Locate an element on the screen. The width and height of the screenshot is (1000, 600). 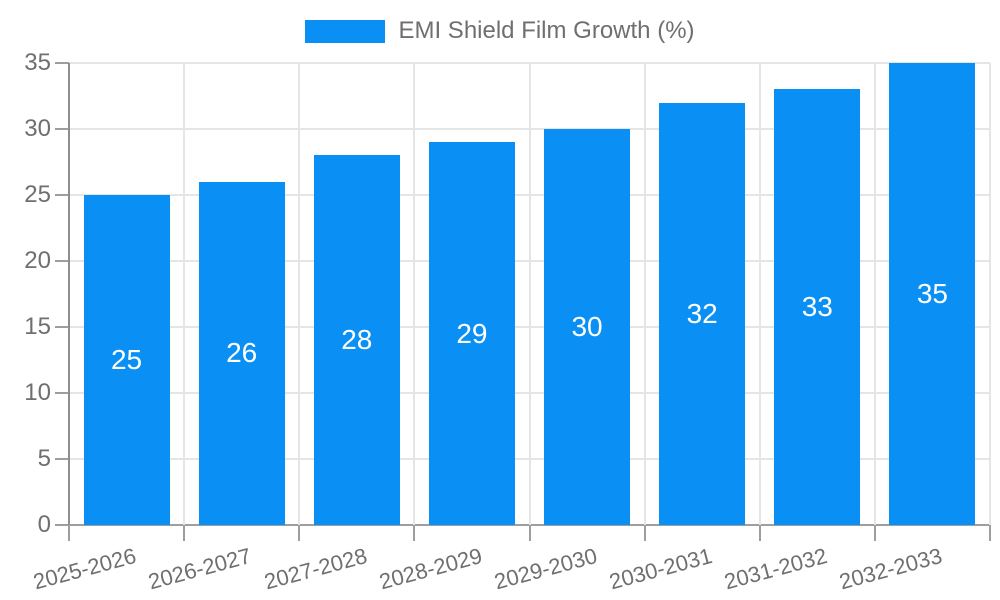
bar-value-label: 29 is located at coordinates (472, 333).